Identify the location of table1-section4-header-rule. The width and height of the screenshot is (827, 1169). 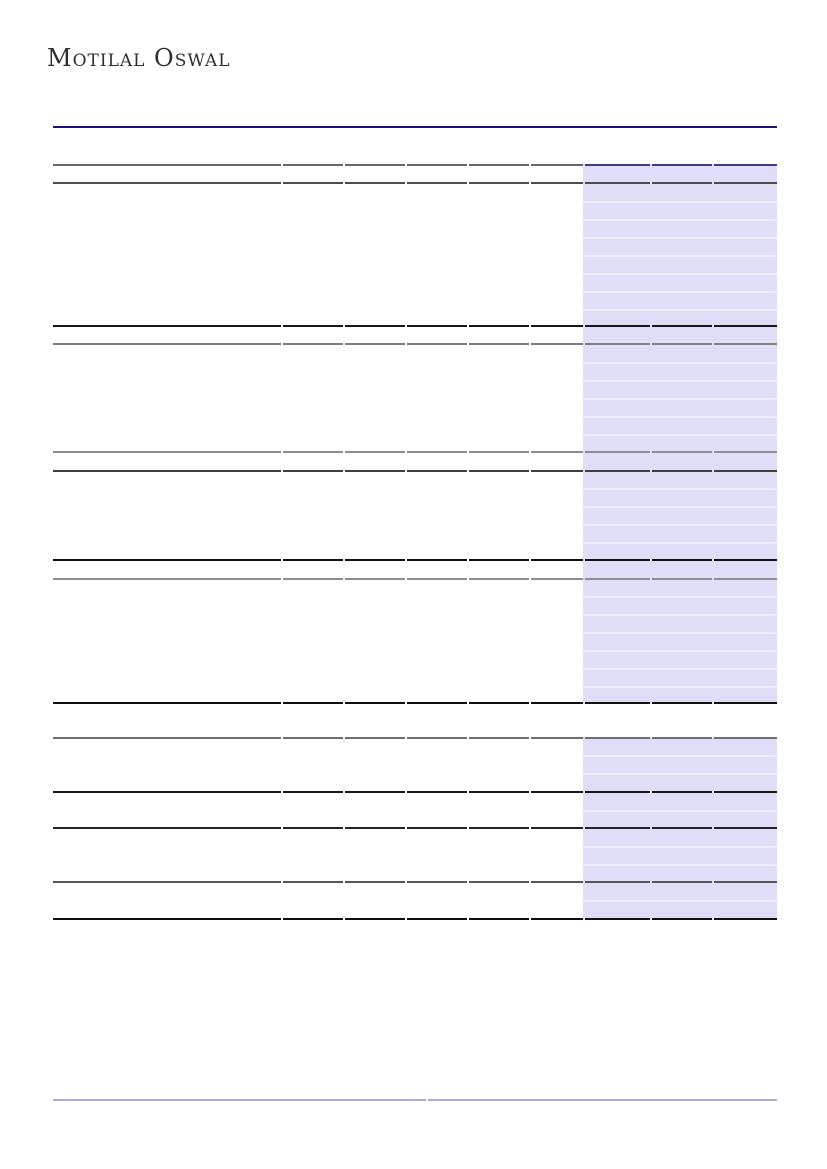
(415, 579).